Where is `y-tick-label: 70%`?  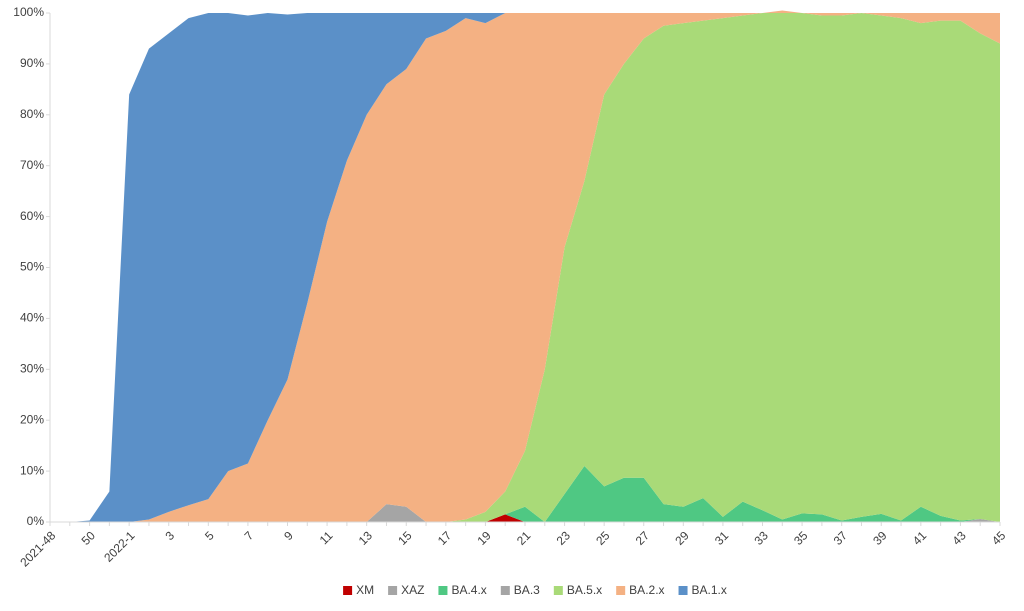
y-tick-label: 70% is located at coordinates (32, 165).